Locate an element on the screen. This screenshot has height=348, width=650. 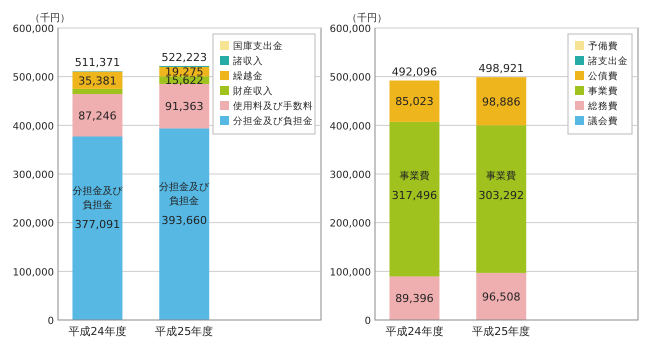
data-label: 35,381 is located at coordinates (97, 81).